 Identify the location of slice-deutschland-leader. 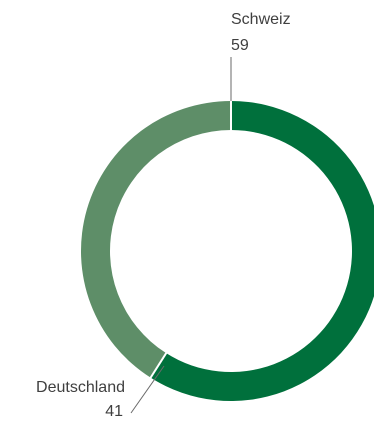
(147, 389).